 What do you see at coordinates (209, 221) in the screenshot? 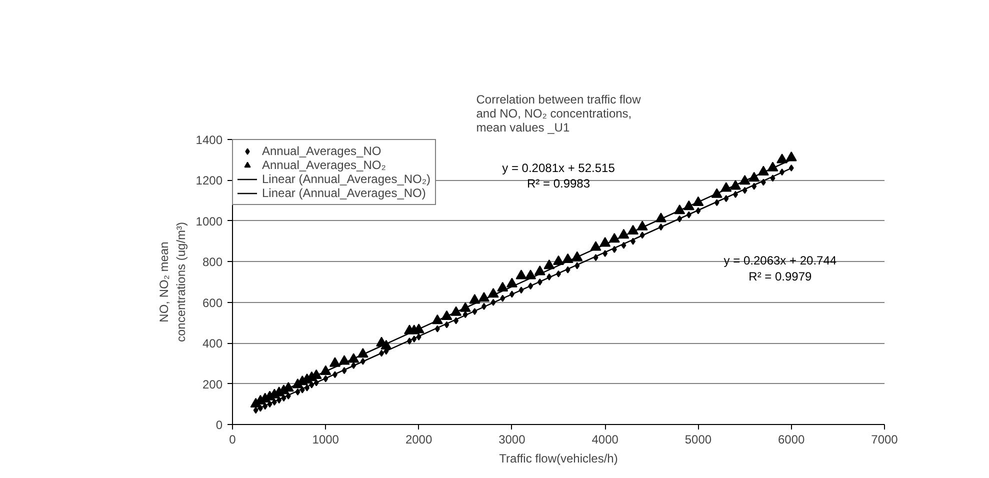
I see `y-tick-label: 1000` at bounding box center [209, 221].